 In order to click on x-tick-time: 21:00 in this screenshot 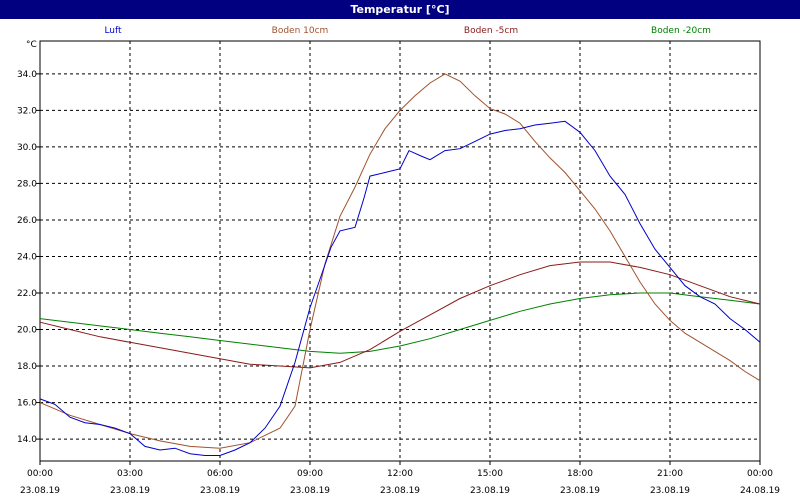, I will do `click(670, 474)`.